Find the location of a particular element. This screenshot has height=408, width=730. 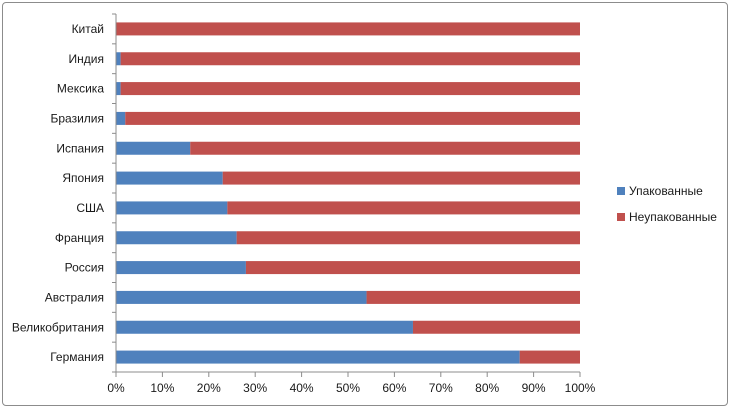

x-tick-label: 90% is located at coordinates (534, 388).